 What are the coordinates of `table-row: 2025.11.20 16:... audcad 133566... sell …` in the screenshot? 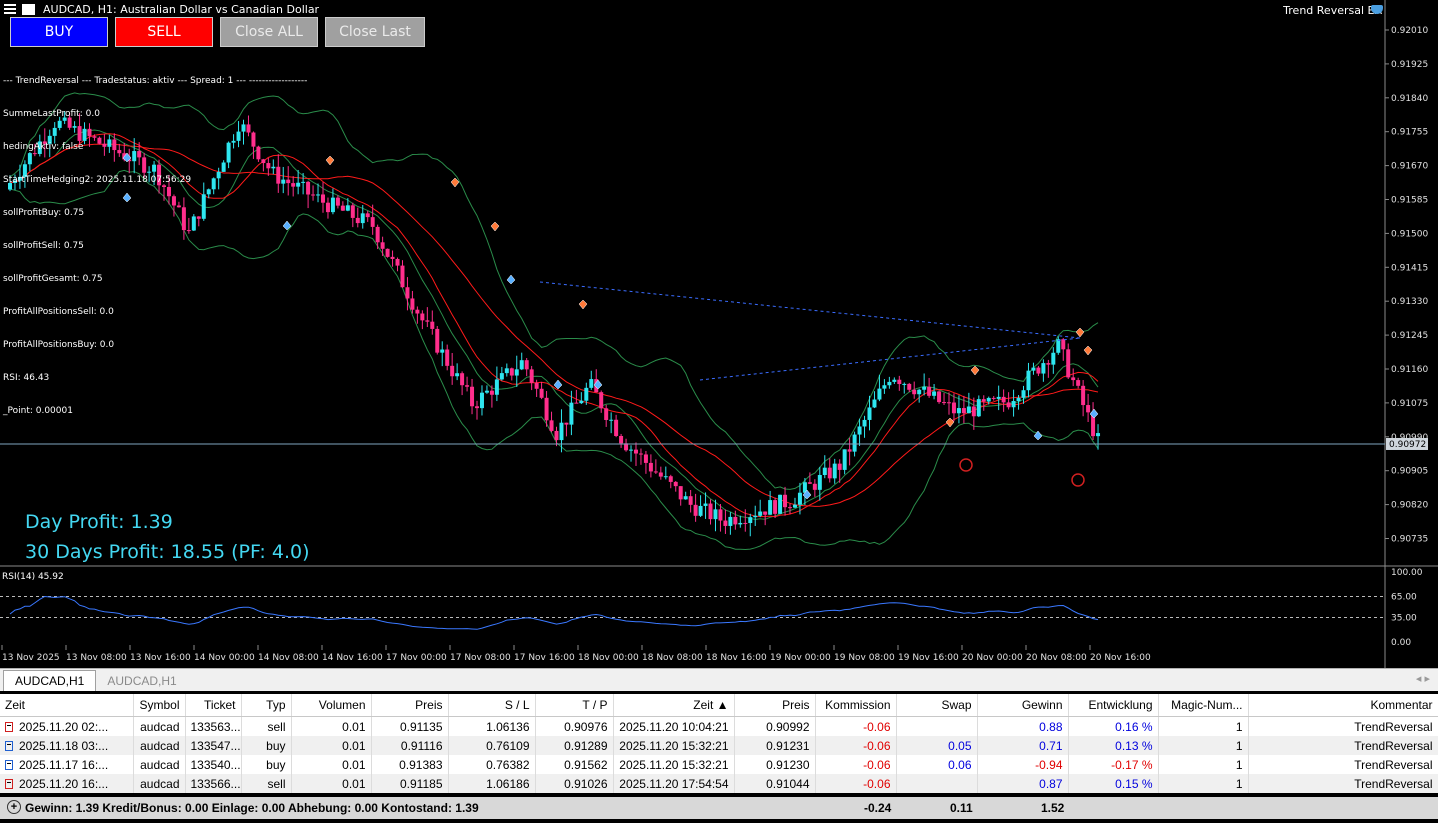 It's located at (719, 783).